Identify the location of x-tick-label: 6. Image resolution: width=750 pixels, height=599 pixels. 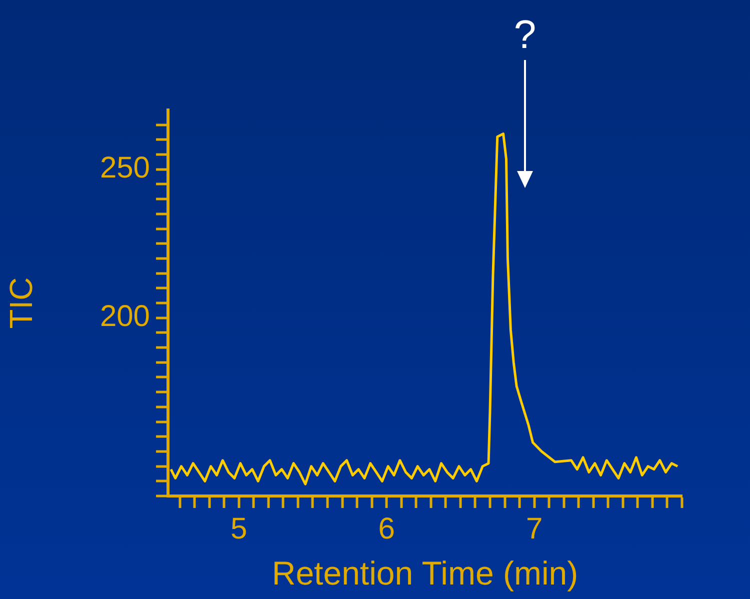
(386, 529).